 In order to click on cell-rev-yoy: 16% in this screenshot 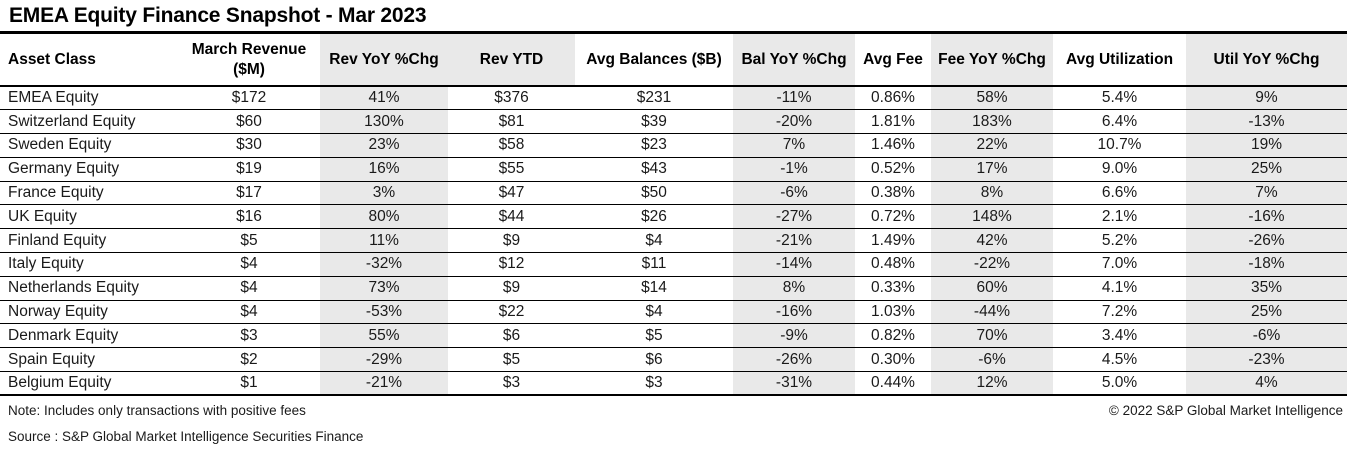, I will do `click(384, 169)`.